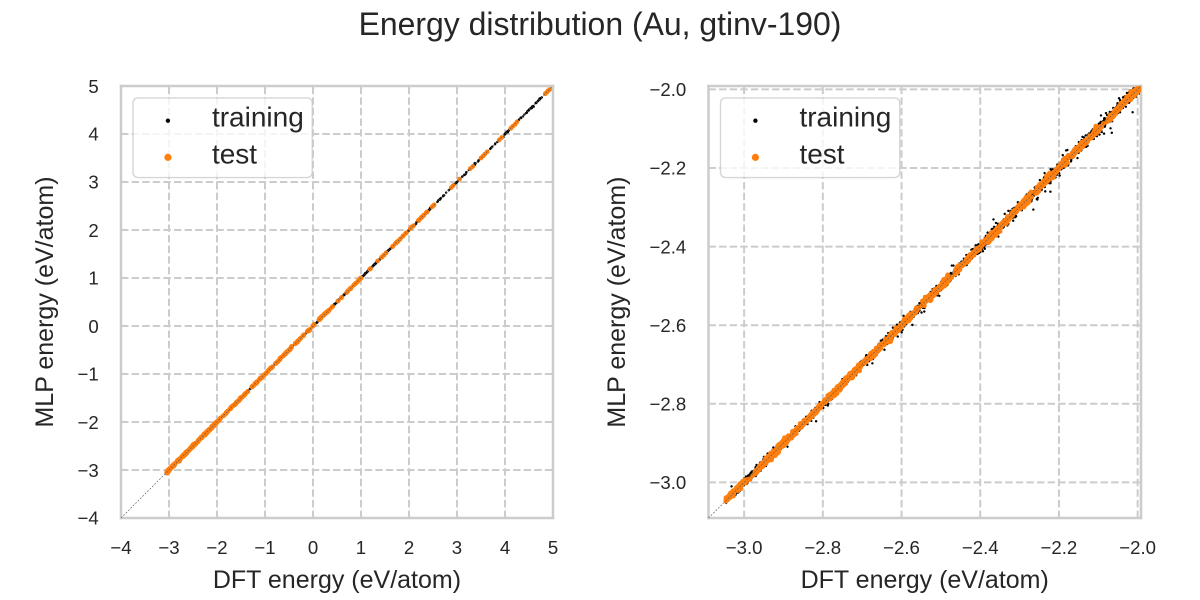  What do you see at coordinates (600, 24) in the screenshot?
I see `svg-text:Energy distribution (Au, gtinv: Energy distribution (Au, gtinv-190)` at bounding box center [600, 24].